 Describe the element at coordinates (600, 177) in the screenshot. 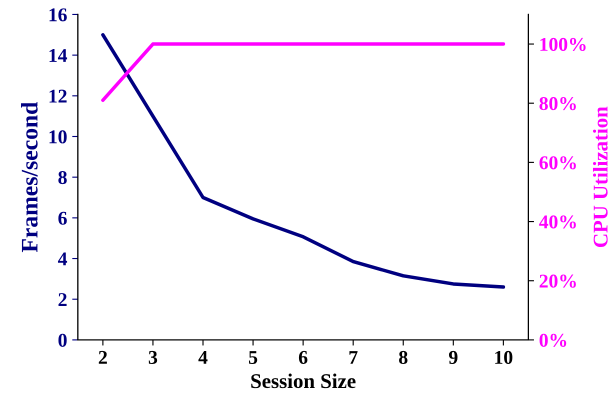

I see `y2-axis-title: CPU Utilization` at that location.